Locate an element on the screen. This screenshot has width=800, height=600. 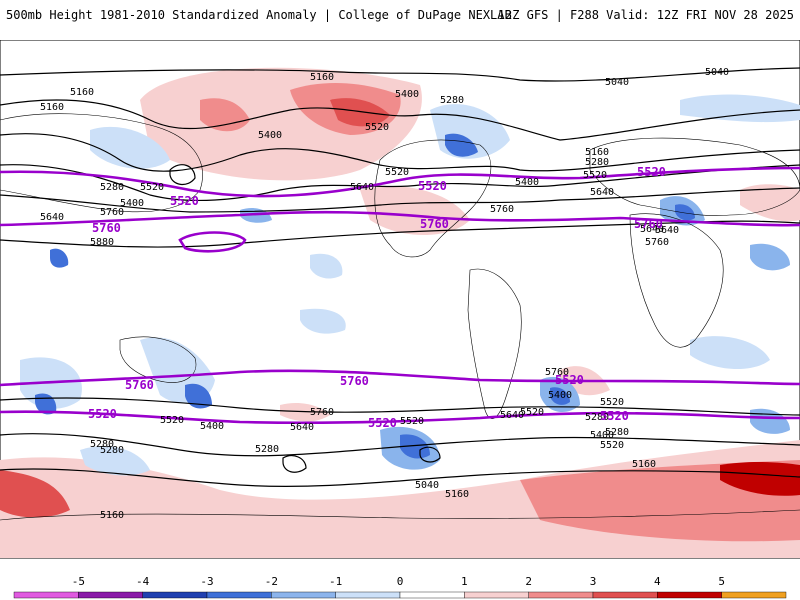
colorbar-tick-label: 4 is located at coordinates (657, 581).